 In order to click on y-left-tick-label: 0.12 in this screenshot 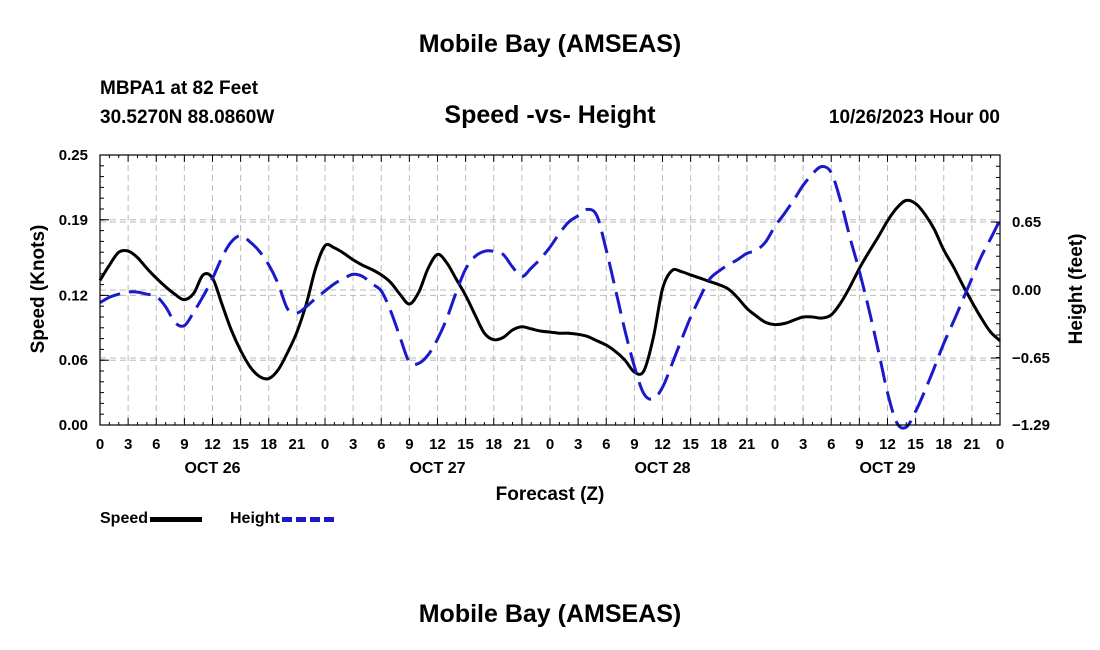, I will do `click(73, 295)`.